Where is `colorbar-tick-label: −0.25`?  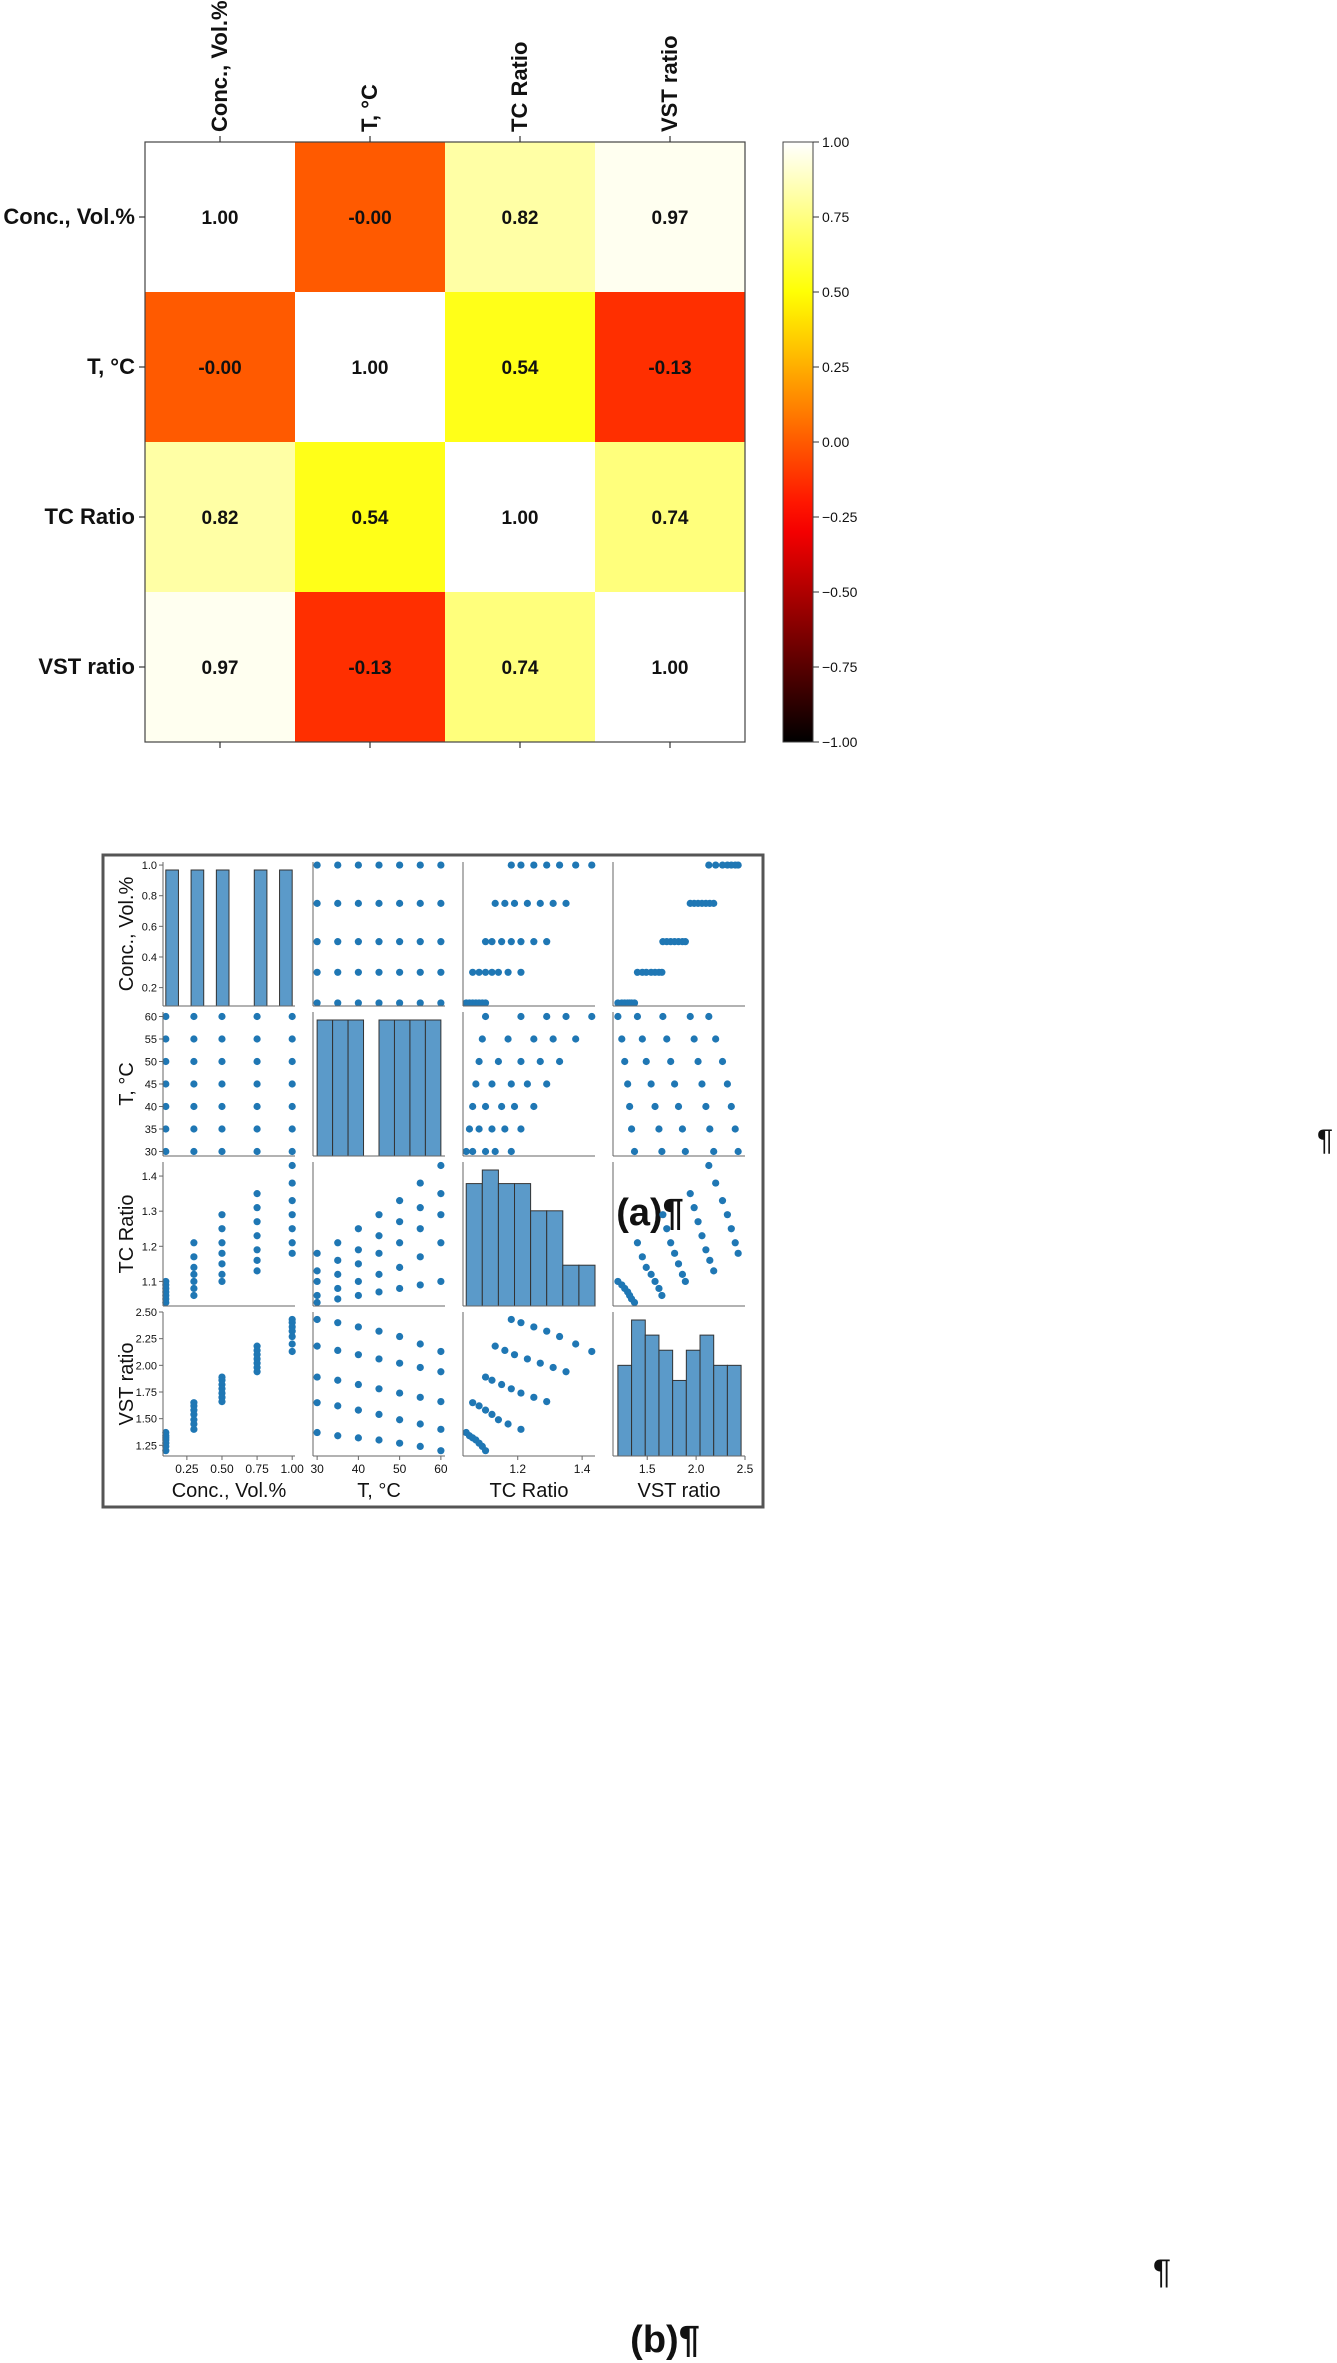
colorbar-tick-label: −0.25 is located at coordinates (840, 517).